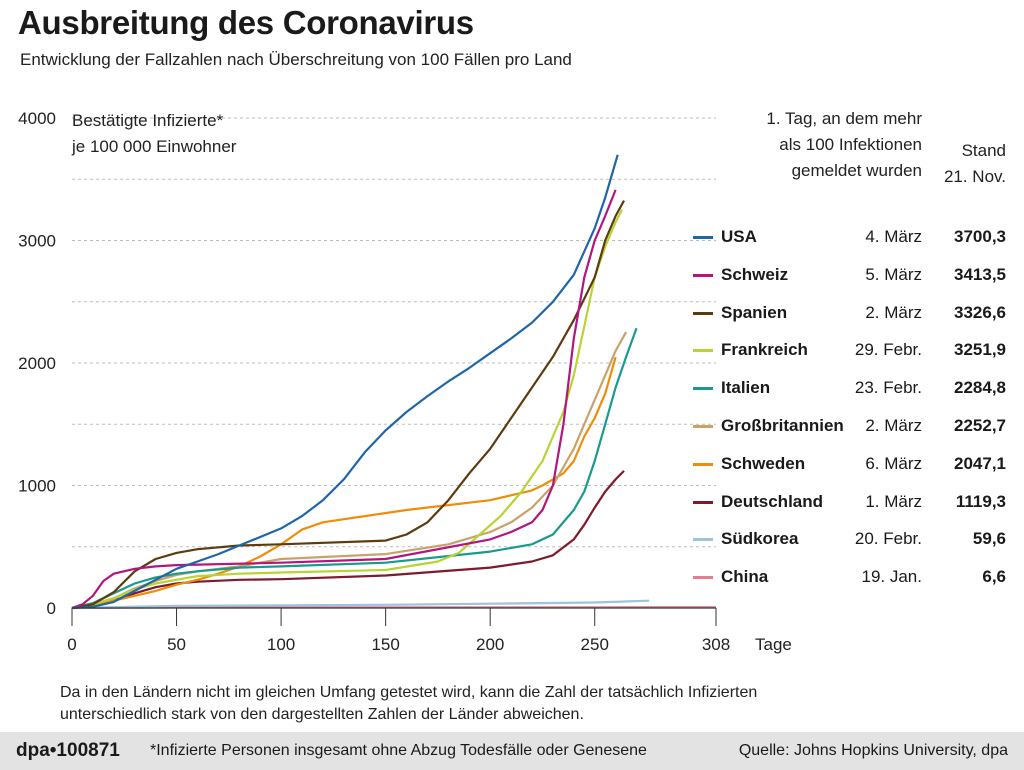  I want to click on legend-country: Italien, so click(746, 388).